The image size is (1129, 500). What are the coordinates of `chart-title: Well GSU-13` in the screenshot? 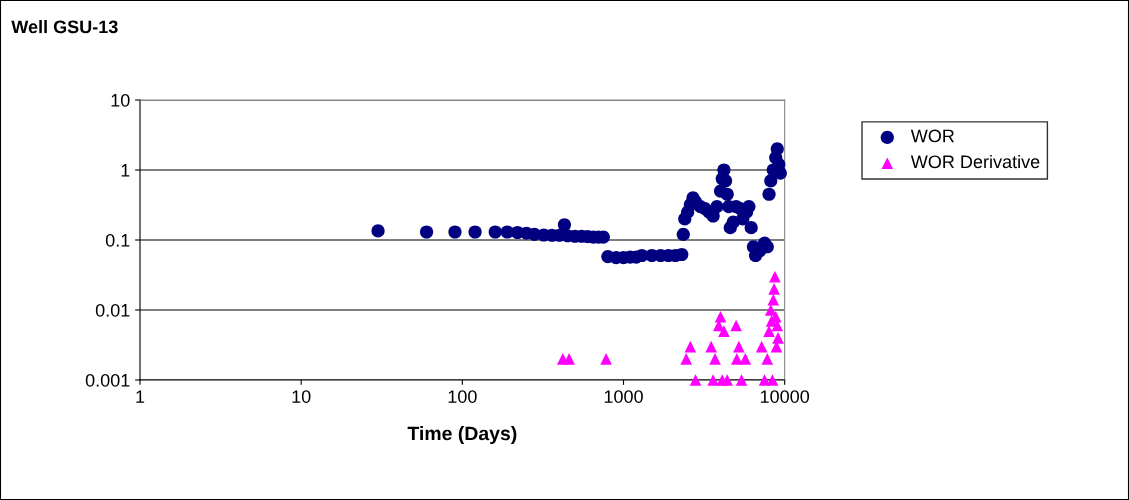 It's located at (64, 27).